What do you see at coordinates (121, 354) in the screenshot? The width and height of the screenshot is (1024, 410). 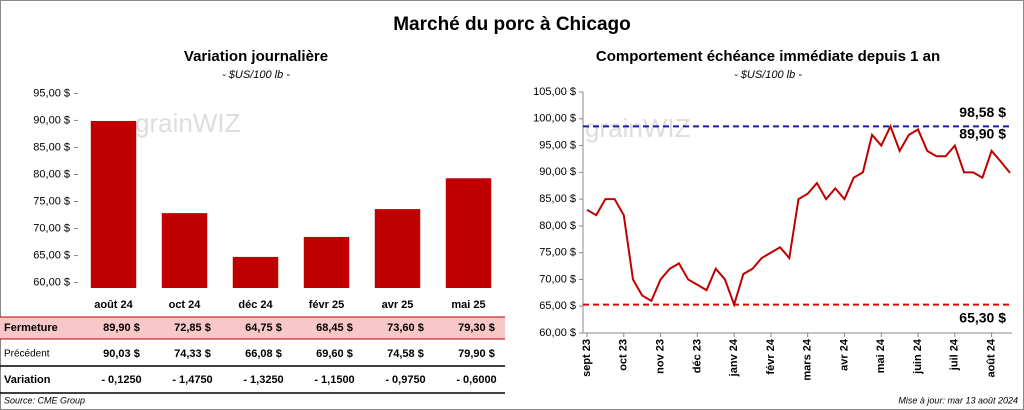 I see `table-cell: 90,03 $` at bounding box center [121, 354].